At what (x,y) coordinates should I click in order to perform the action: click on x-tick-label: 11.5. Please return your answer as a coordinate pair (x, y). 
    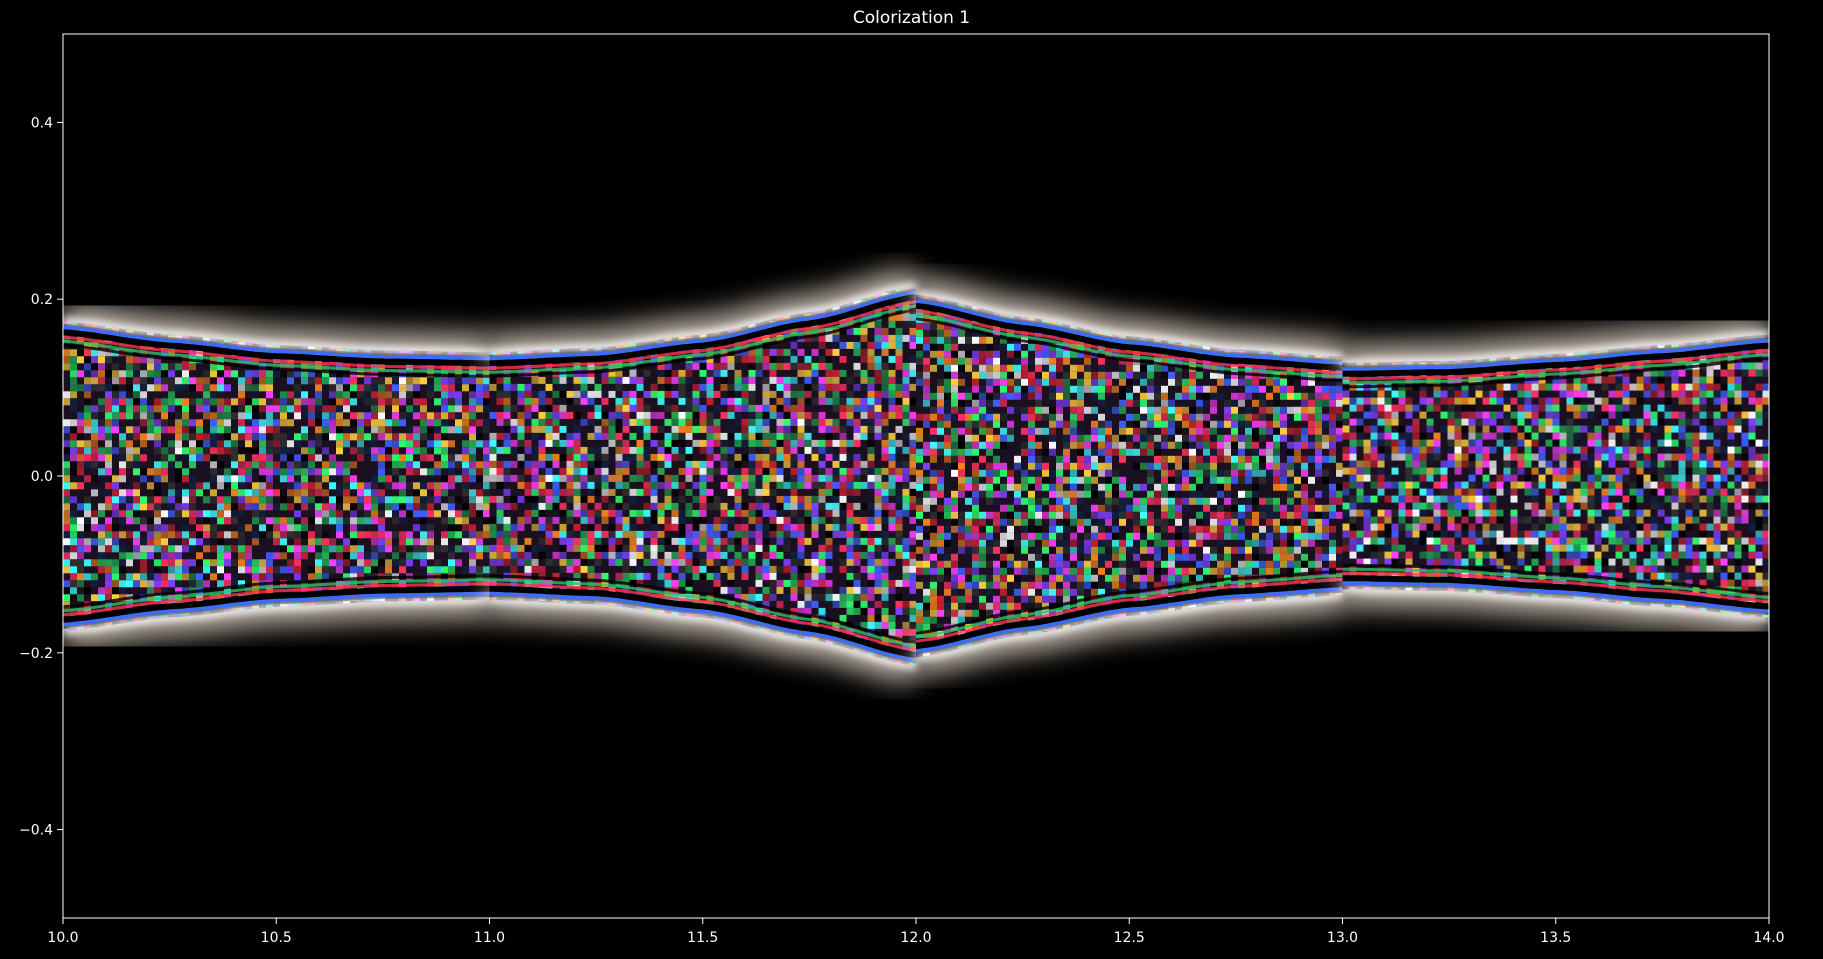
    Looking at the image, I should click on (702, 938).